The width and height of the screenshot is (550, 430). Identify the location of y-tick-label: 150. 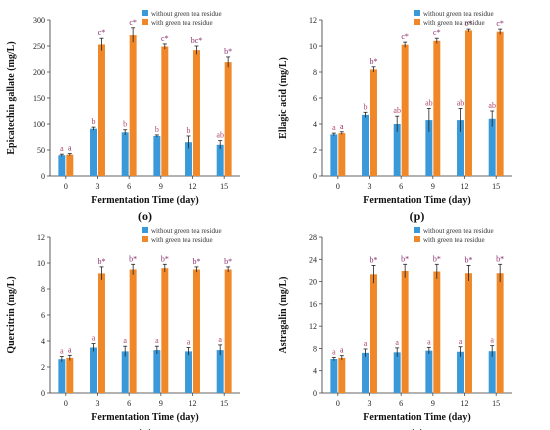
(39, 98).